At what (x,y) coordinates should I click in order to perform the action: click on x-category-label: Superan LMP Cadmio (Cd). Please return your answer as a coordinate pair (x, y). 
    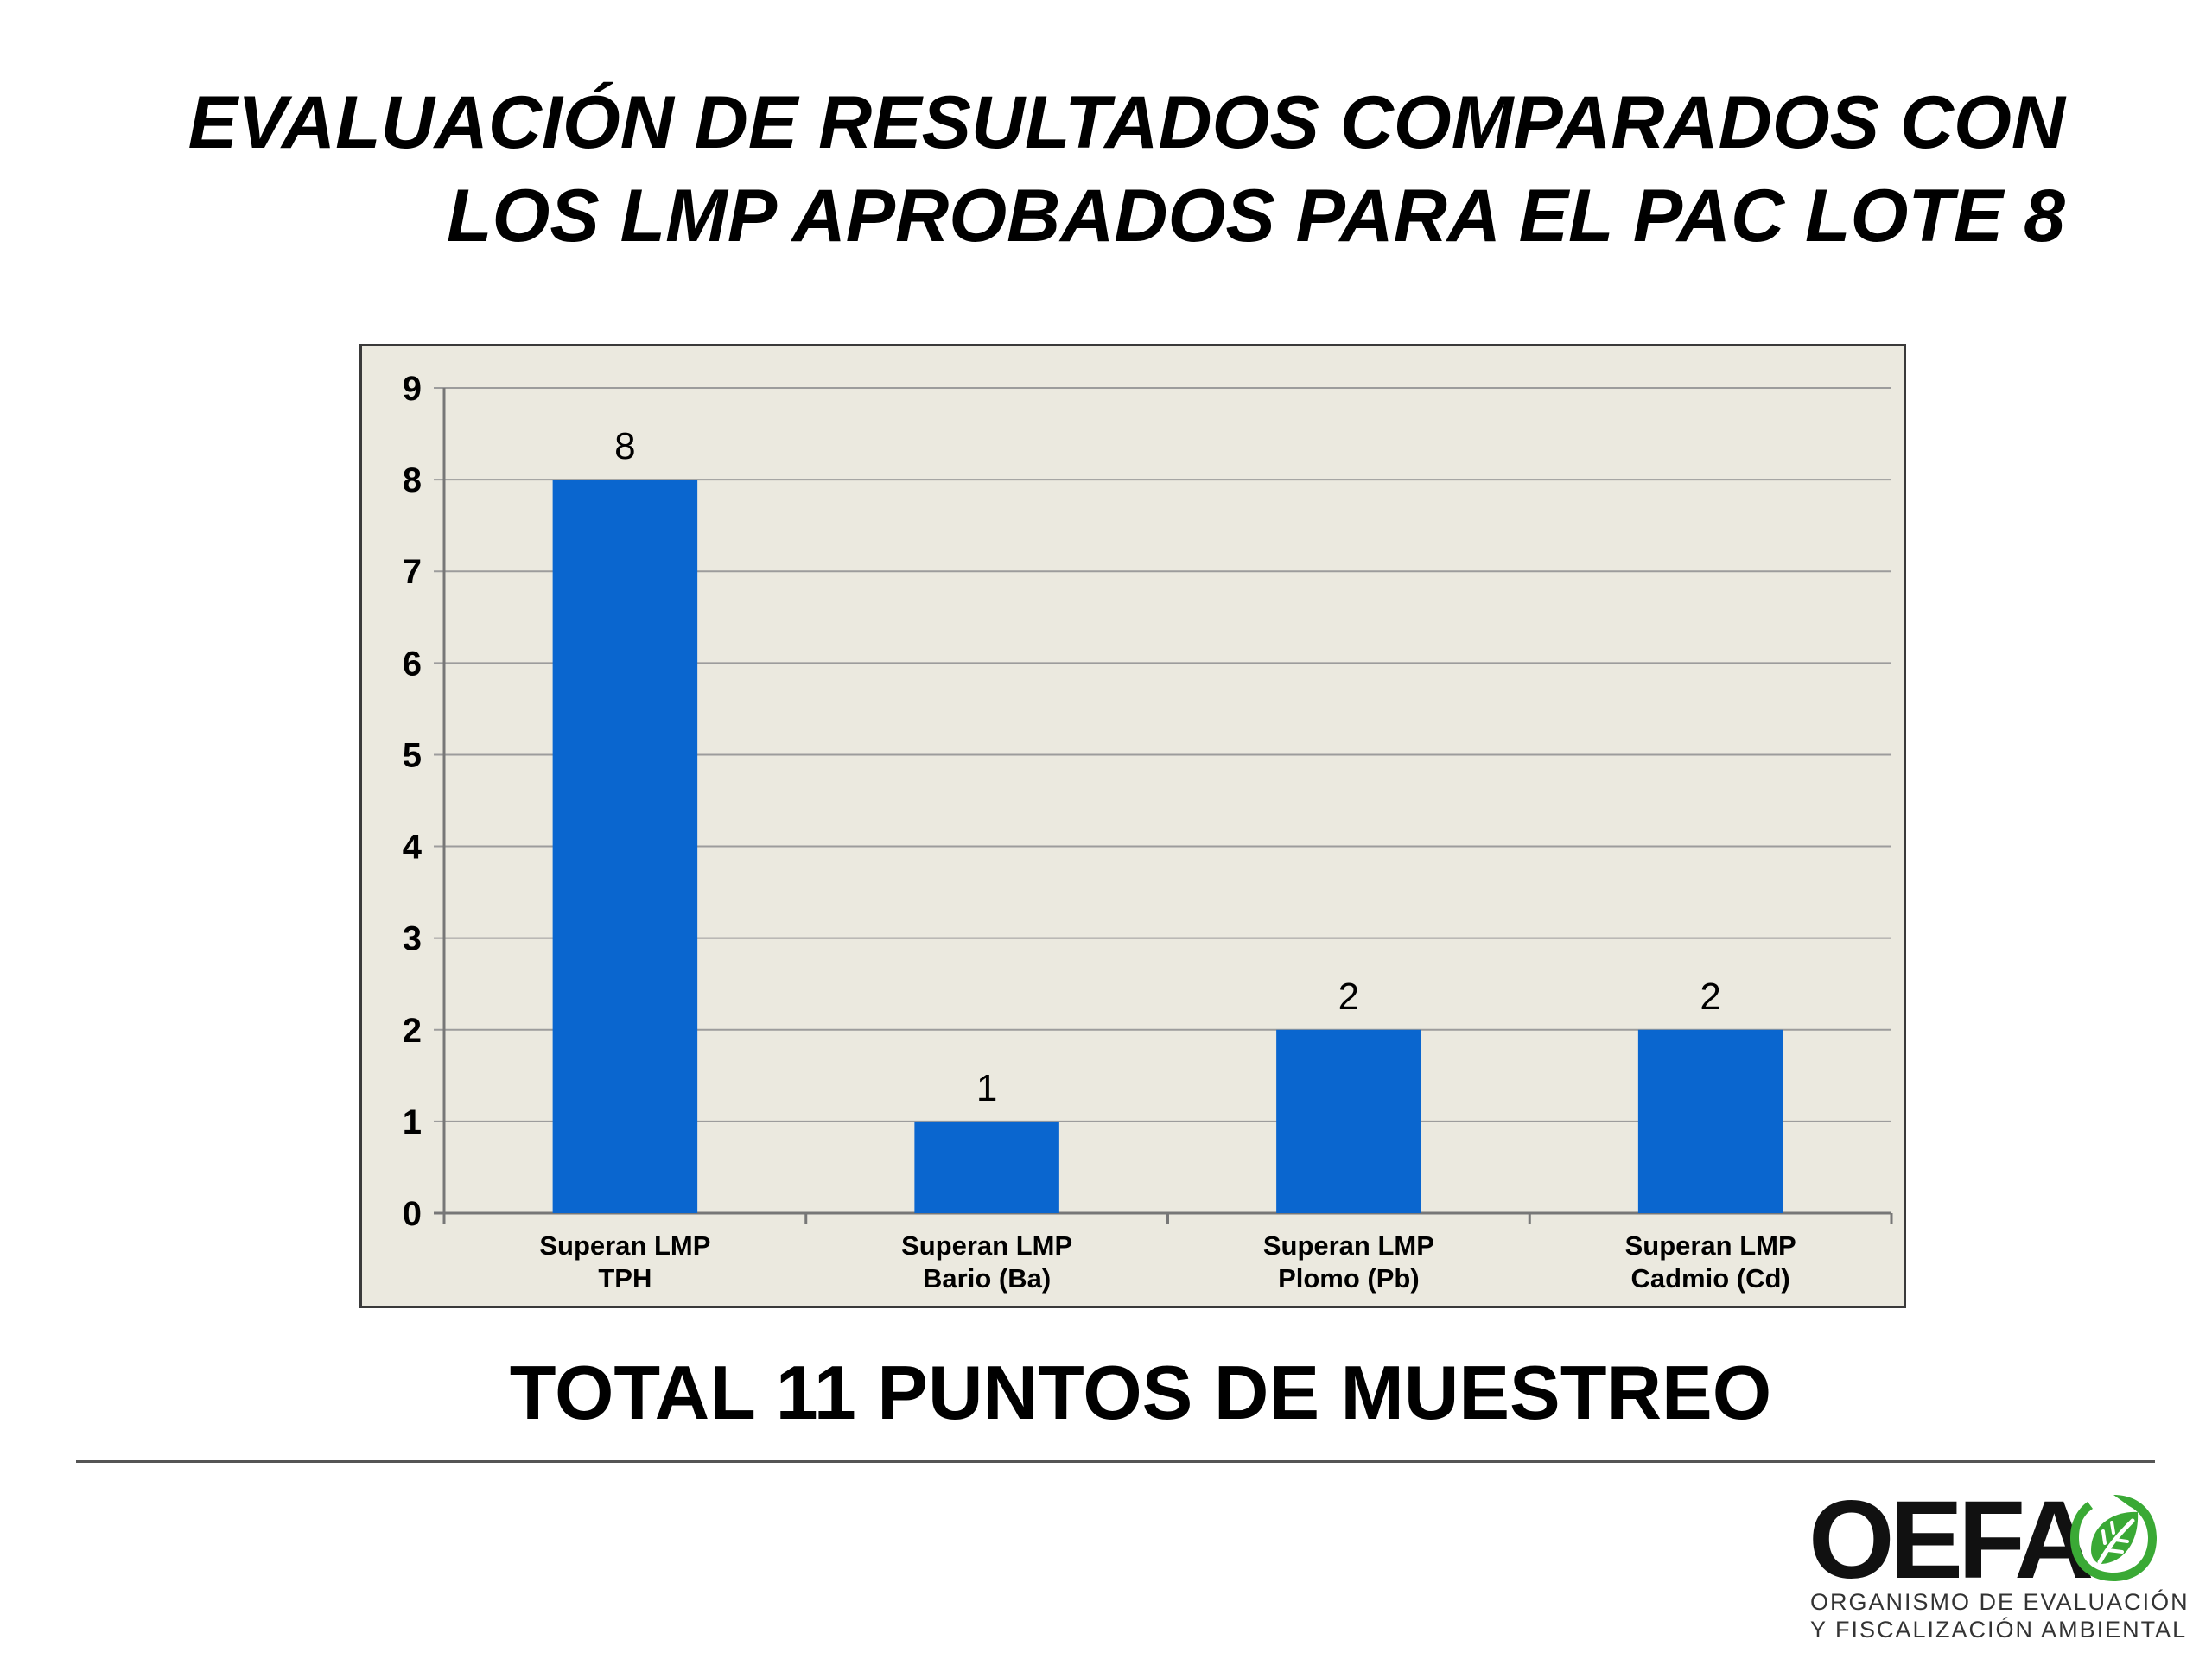
    Looking at the image, I should click on (1710, 1262).